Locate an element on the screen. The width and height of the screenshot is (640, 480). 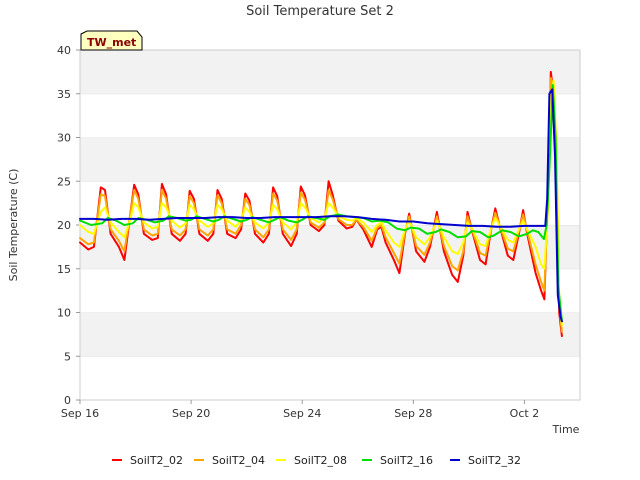
y-tick-label: 0 is located at coordinates (67, 400).